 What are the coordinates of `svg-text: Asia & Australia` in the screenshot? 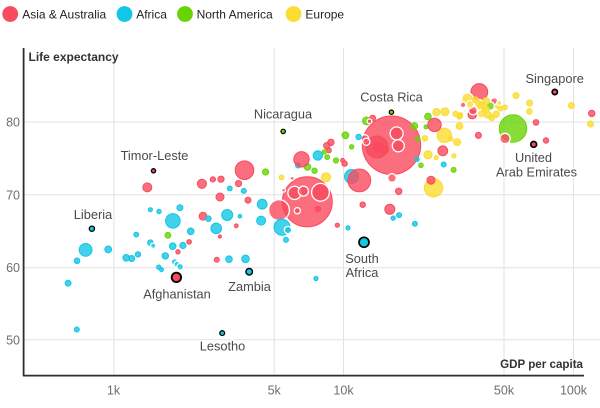 It's located at (64, 15).